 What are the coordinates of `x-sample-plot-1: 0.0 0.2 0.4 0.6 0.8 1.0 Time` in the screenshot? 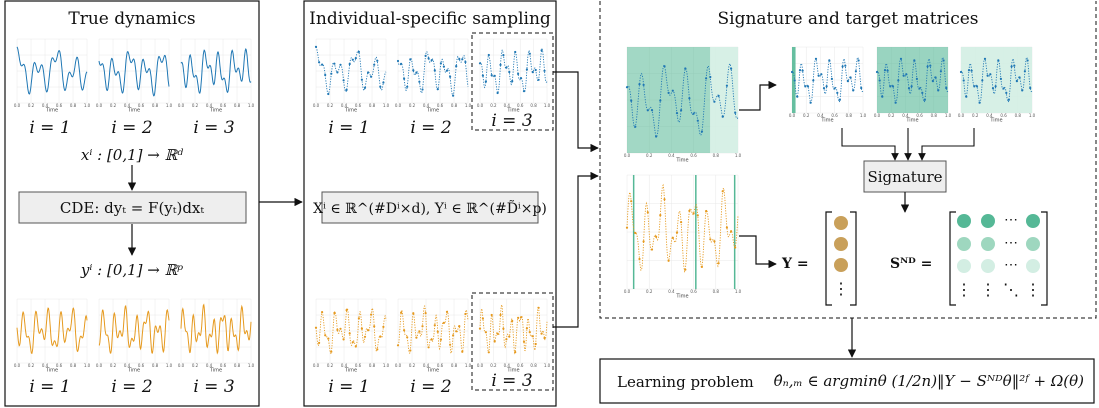 It's located at (350, 75).